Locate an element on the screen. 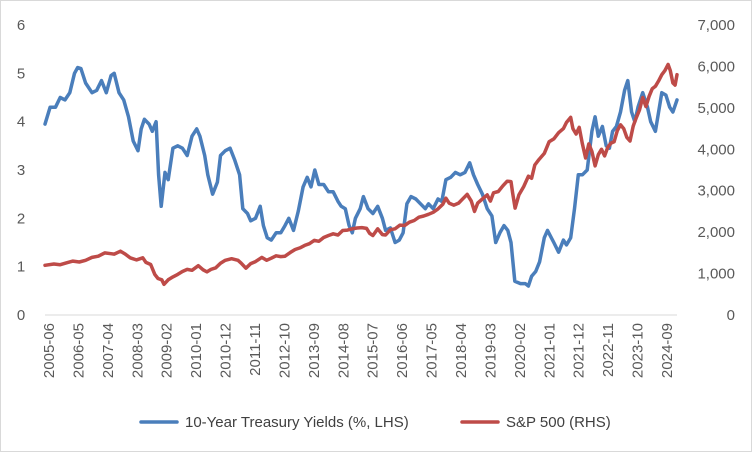  legend-label-1: S&P 500 (RHS) is located at coordinates (558, 422).